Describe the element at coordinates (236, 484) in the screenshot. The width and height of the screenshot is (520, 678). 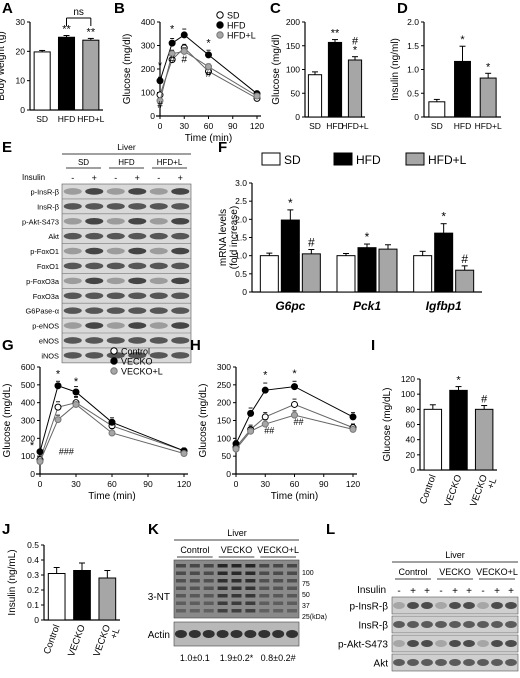
I see `x-tick-label: 0` at that location.